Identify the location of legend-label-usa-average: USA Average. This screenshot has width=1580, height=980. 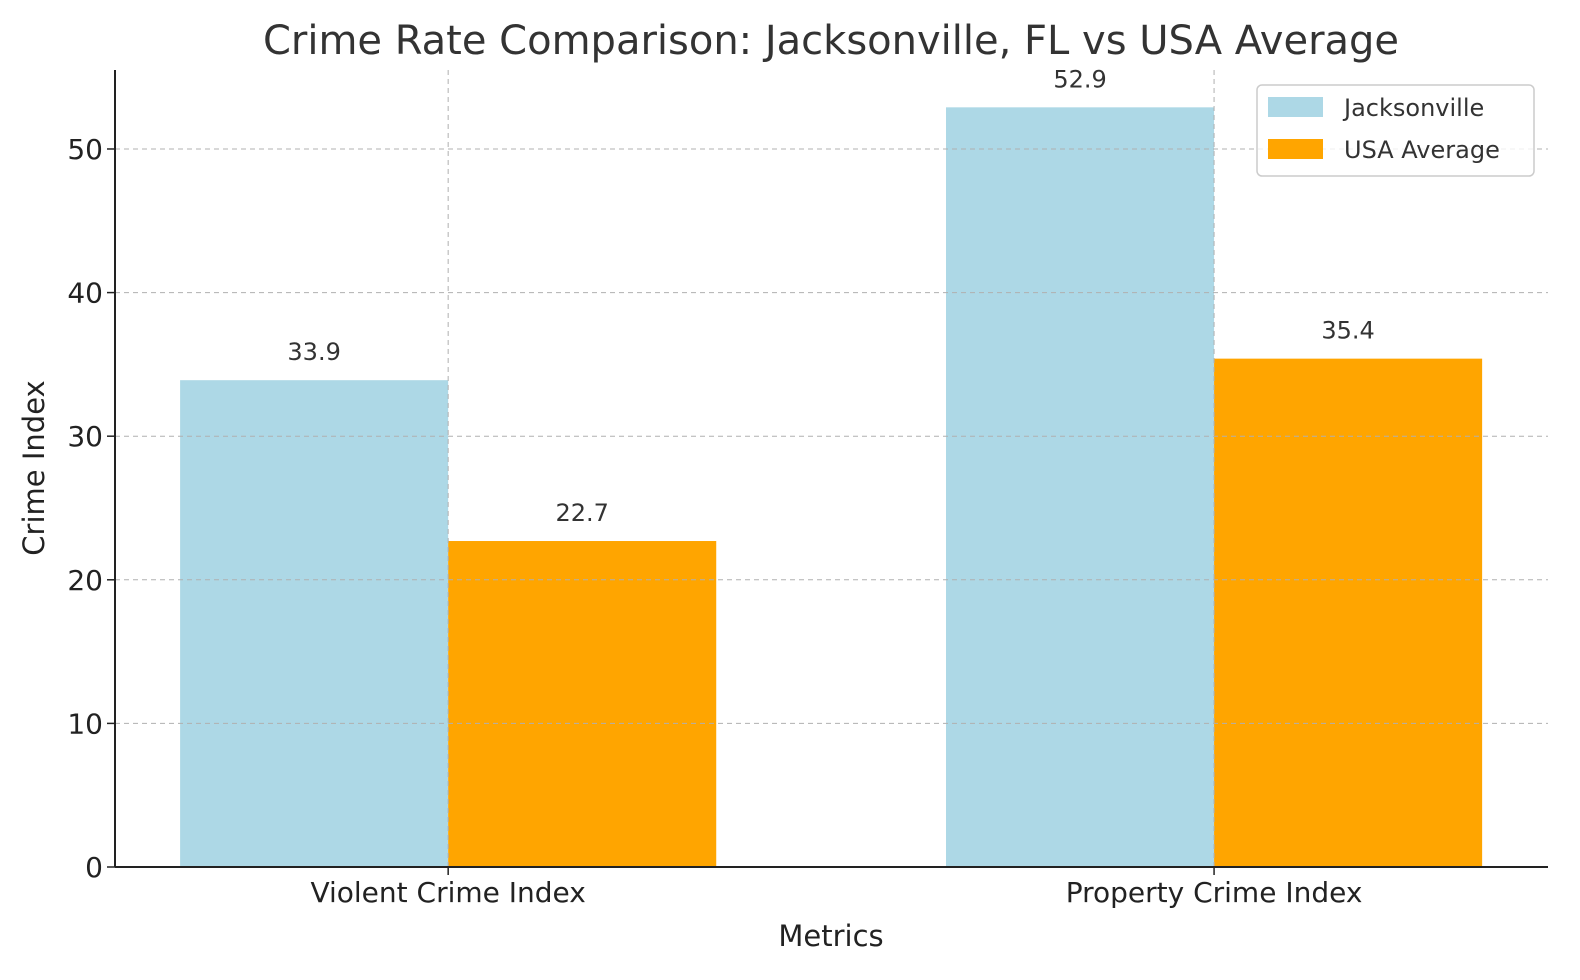
(1422, 150).